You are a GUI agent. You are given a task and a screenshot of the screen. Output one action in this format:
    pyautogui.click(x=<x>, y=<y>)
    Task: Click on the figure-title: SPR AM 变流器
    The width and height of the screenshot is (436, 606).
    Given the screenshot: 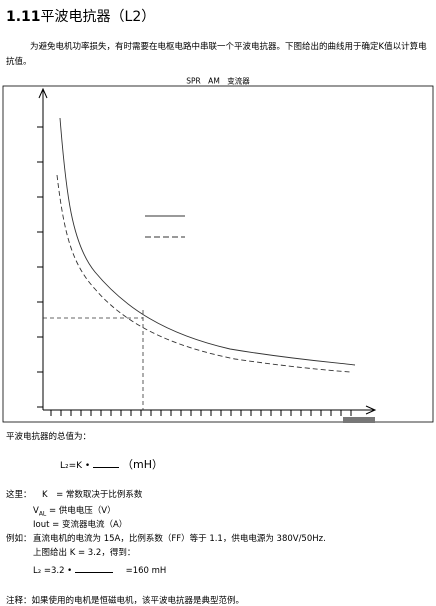 What is the action you would take?
    pyautogui.click(x=218, y=81)
    